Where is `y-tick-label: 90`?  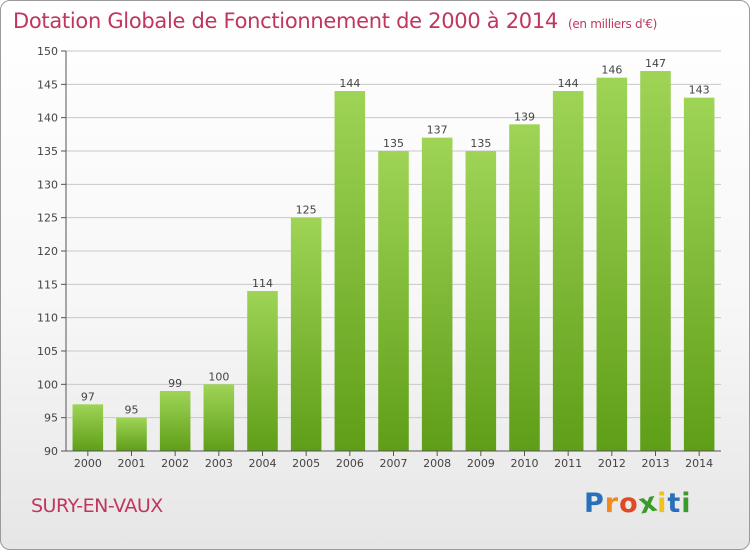 y-tick-label: 90 is located at coordinates (51, 451).